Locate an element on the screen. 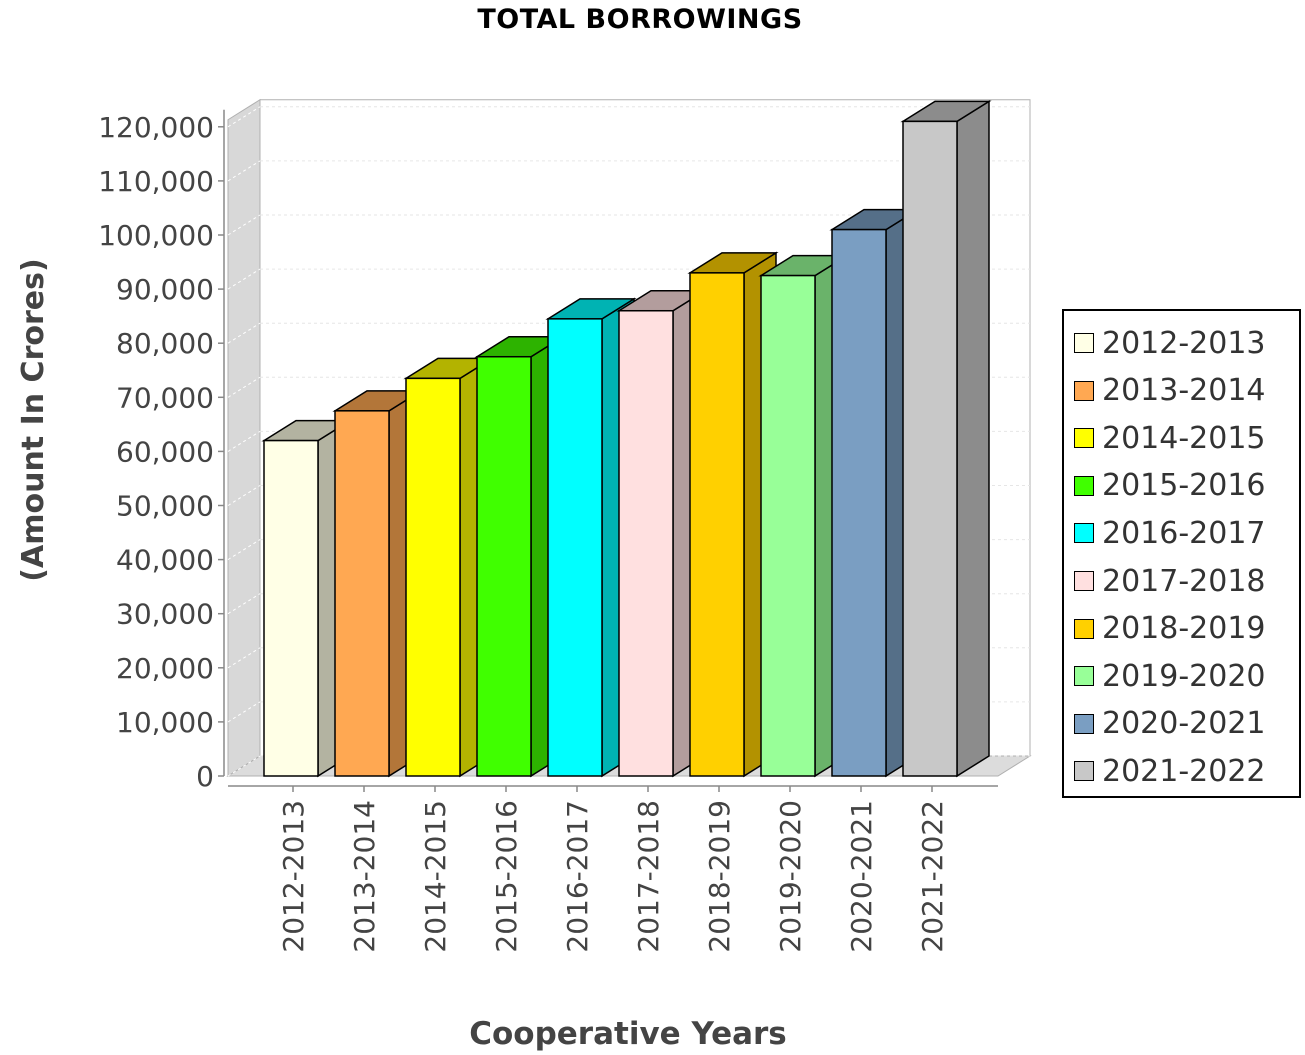 The width and height of the screenshot is (1305, 1055). legend-label: 2018-2019 is located at coordinates (1184, 629).